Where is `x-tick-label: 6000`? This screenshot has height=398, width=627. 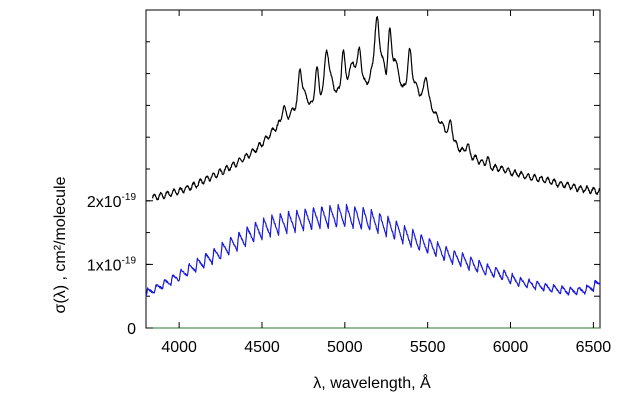 x-tick-label: 6000 is located at coordinates (511, 347).